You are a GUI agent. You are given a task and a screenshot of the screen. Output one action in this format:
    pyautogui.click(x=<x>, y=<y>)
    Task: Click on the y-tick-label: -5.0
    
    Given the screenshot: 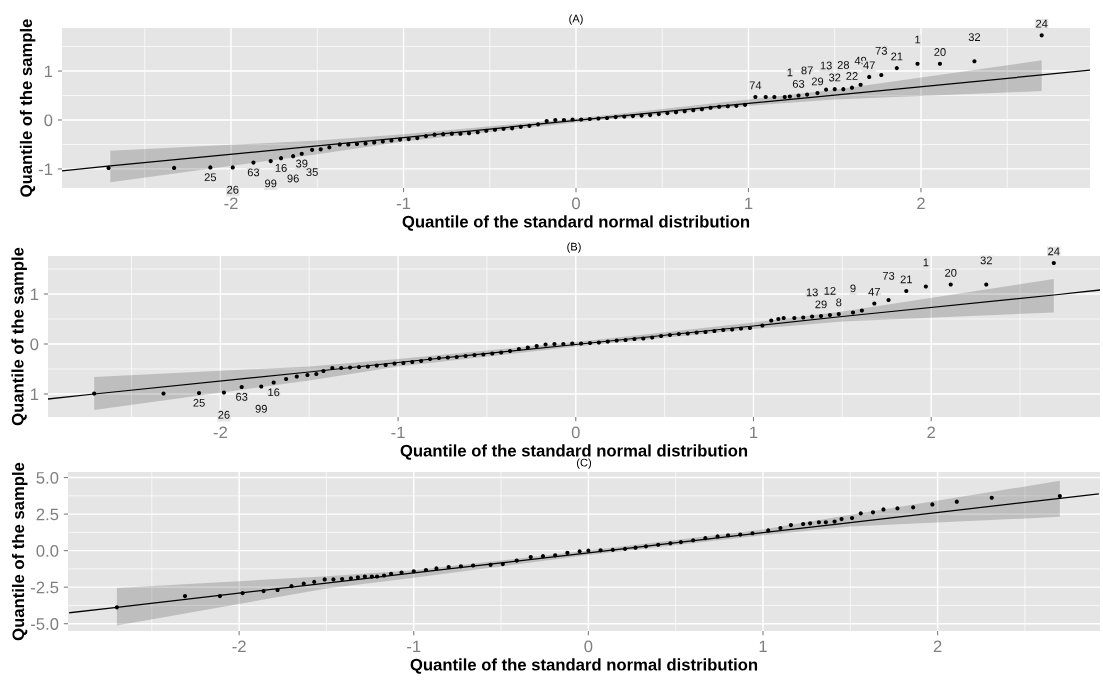 What is the action you would take?
    pyautogui.click(x=45, y=624)
    